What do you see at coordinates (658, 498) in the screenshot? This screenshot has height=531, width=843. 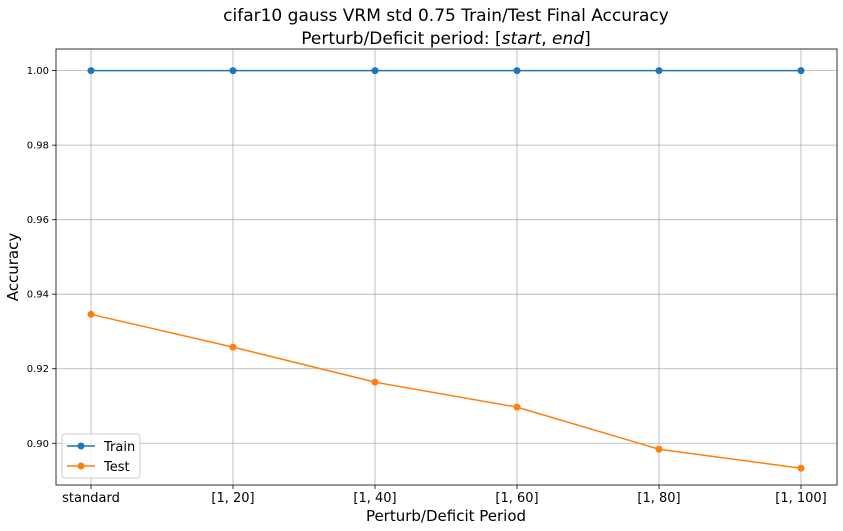 I see `x-tick-label: [1, 80]` at bounding box center [658, 498].